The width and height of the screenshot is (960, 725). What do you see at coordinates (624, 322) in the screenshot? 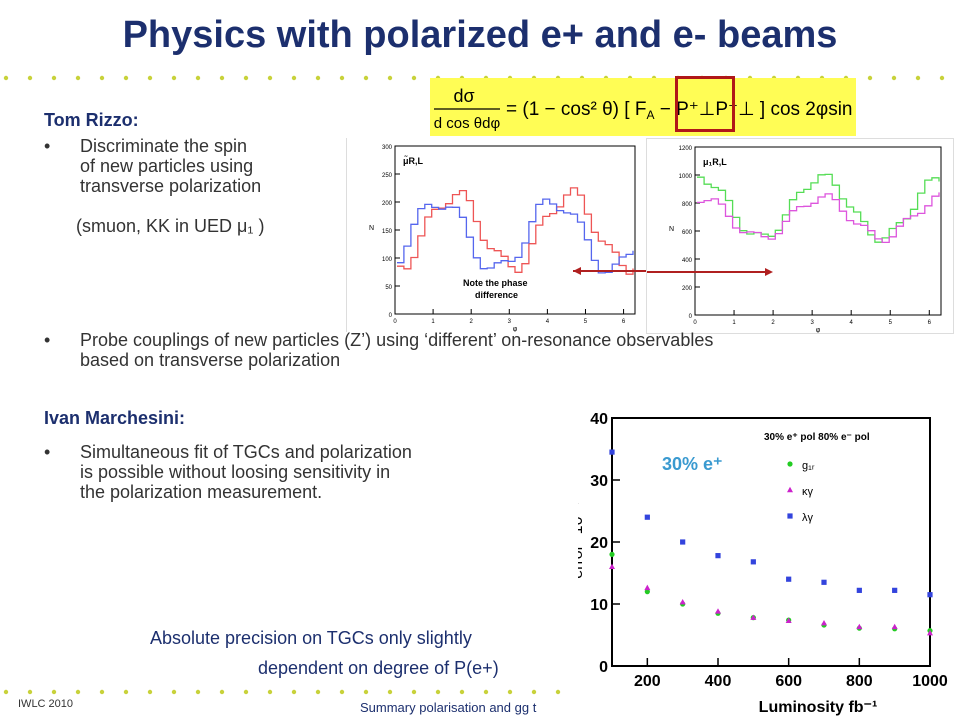
I see `x-tick-label: 6` at bounding box center [624, 322].